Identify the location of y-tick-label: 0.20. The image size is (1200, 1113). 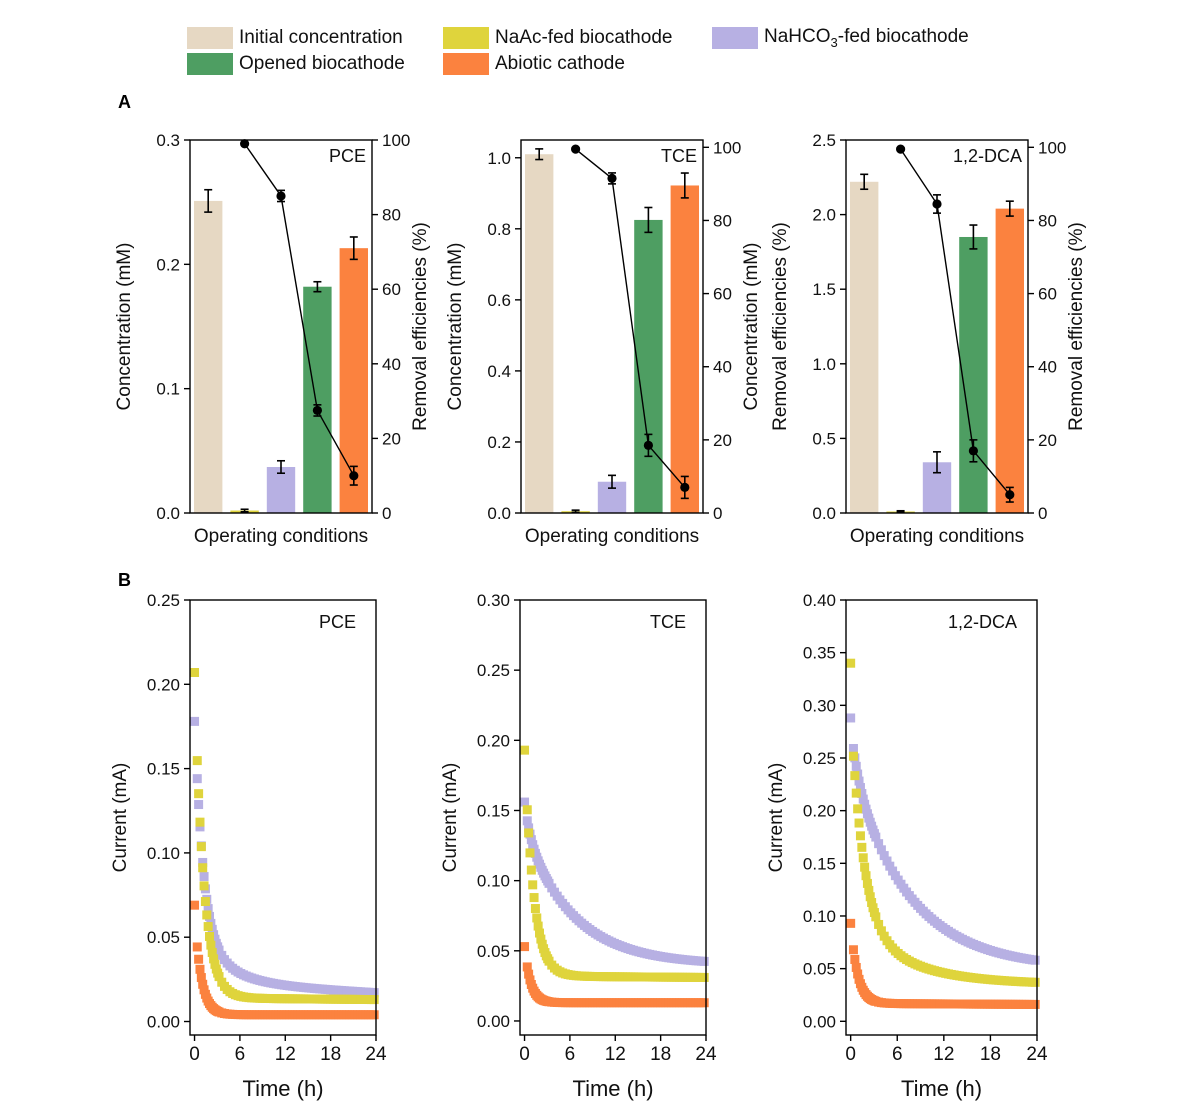
(493, 740).